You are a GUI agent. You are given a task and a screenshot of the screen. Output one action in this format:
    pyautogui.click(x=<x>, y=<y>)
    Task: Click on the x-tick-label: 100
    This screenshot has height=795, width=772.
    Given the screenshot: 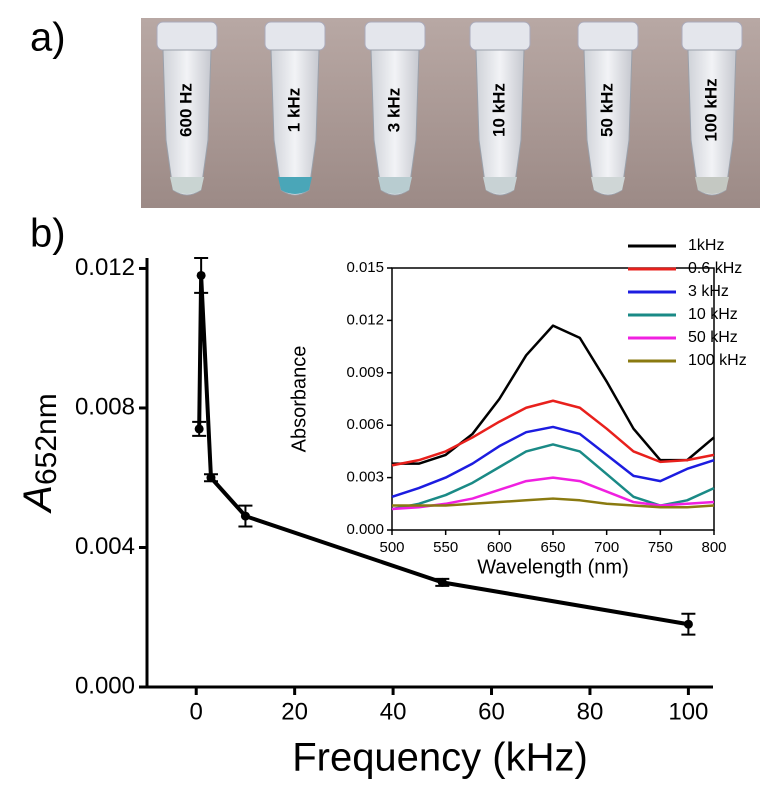 What is the action you would take?
    pyautogui.click(x=688, y=711)
    